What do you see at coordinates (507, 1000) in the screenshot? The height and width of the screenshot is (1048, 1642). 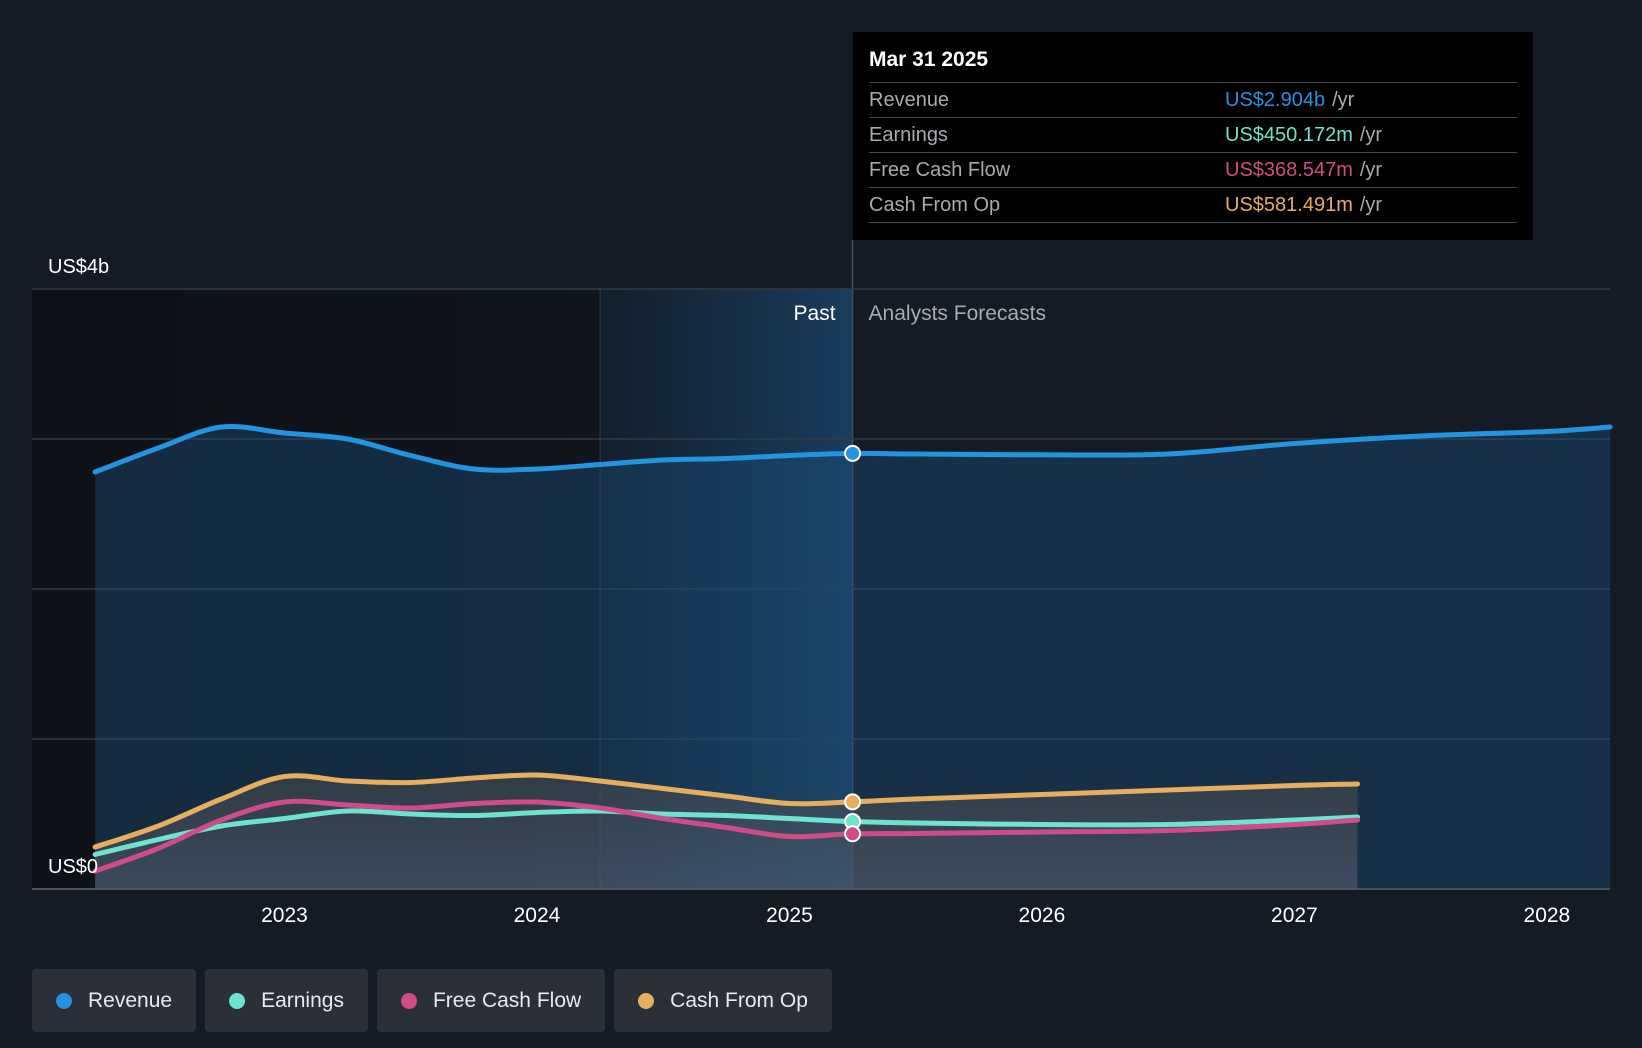 I see `legend-label: Free Cash Flow` at bounding box center [507, 1000].